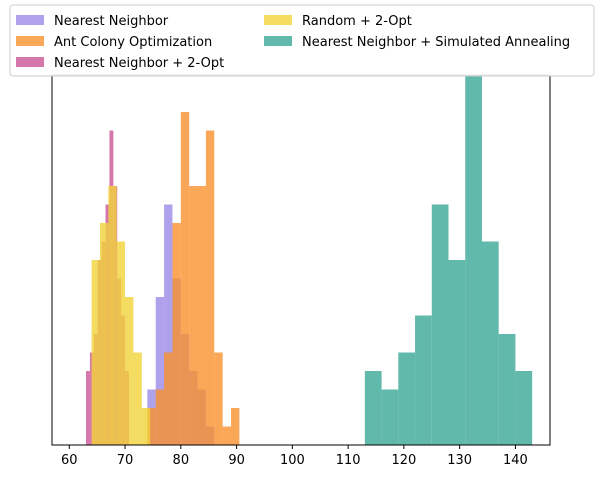 The height and width of the screenshot is (480, 604). I want to click on series-ant-colony-optimization, so click(193, 278).